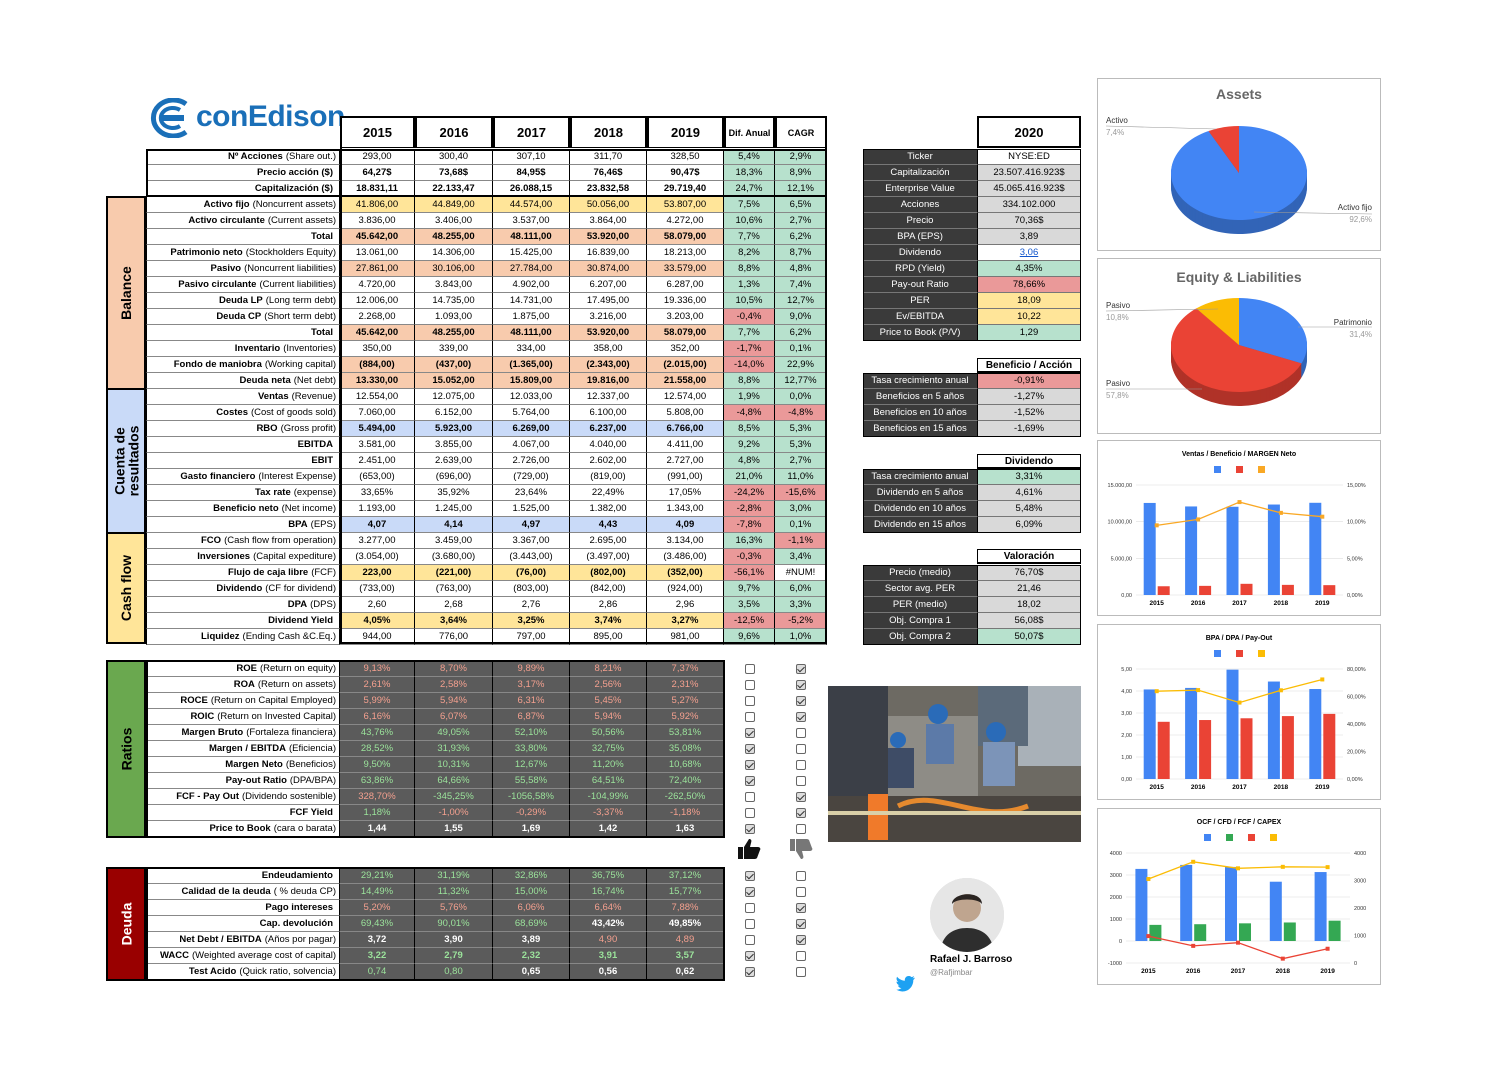 This screenshot has width=1498, height=1080. I want to click on row-label-note: (Cash flow from operation), so click(280, 540).